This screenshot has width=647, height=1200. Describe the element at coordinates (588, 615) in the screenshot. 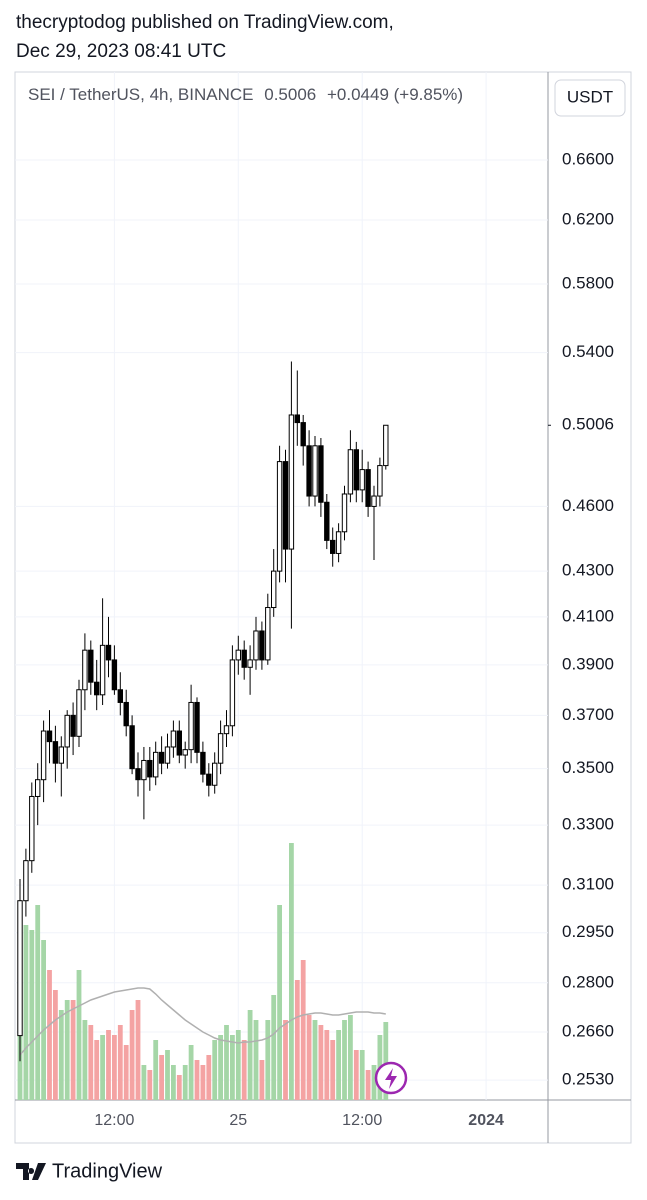

I see `y-tick-label: 0.4100` at that location.